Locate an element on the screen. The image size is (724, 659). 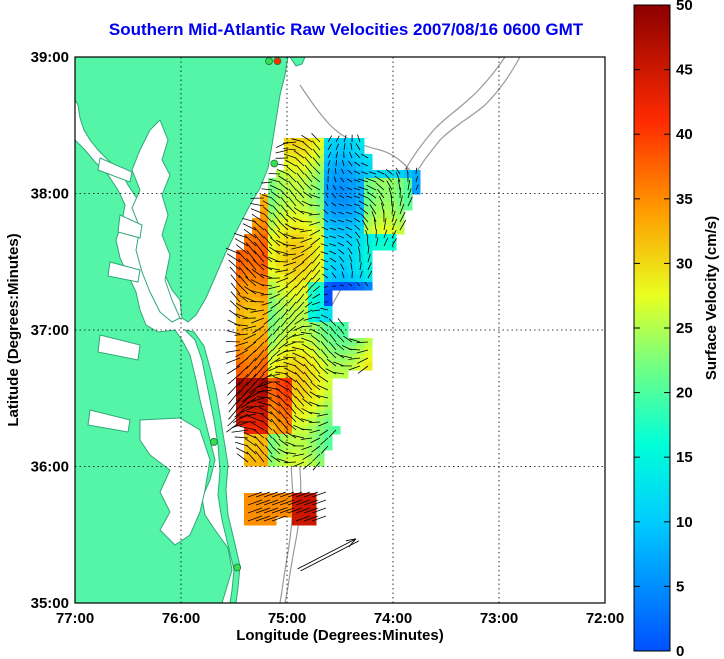
x-axis-ticks: 77:00 76:00 75:00 74:00 73:00 72:00 is located at coordinates (340, 618).